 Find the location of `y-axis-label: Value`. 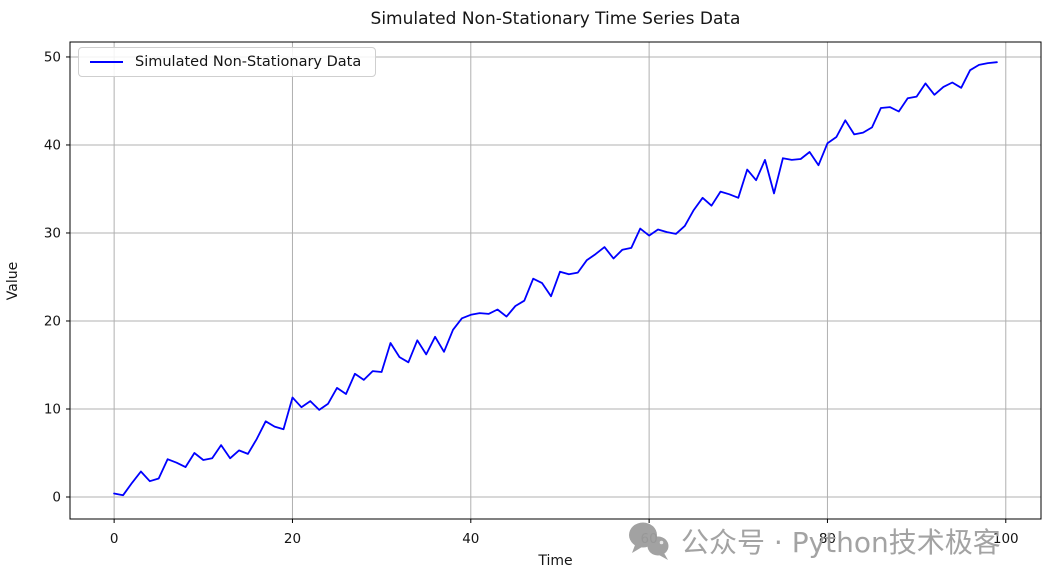

y-axis-label: Value is located at coordinates (13, 281).